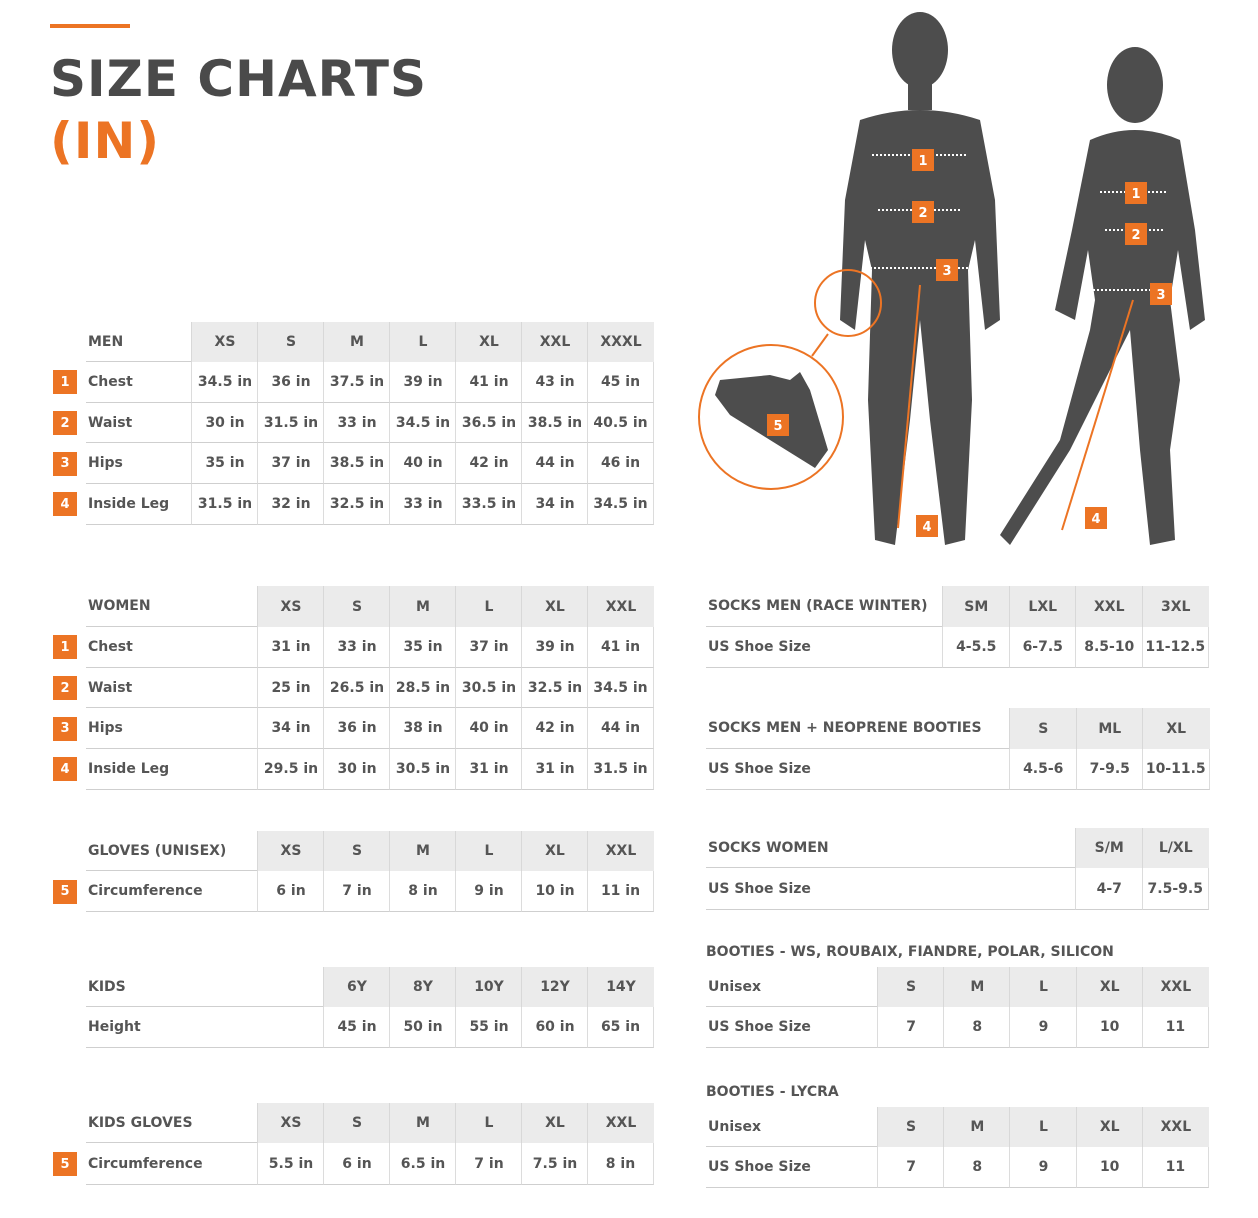 The width and height of the screenshot is (1258, 1218). I want to click on men-cell: 30 in, so click(224, 423).